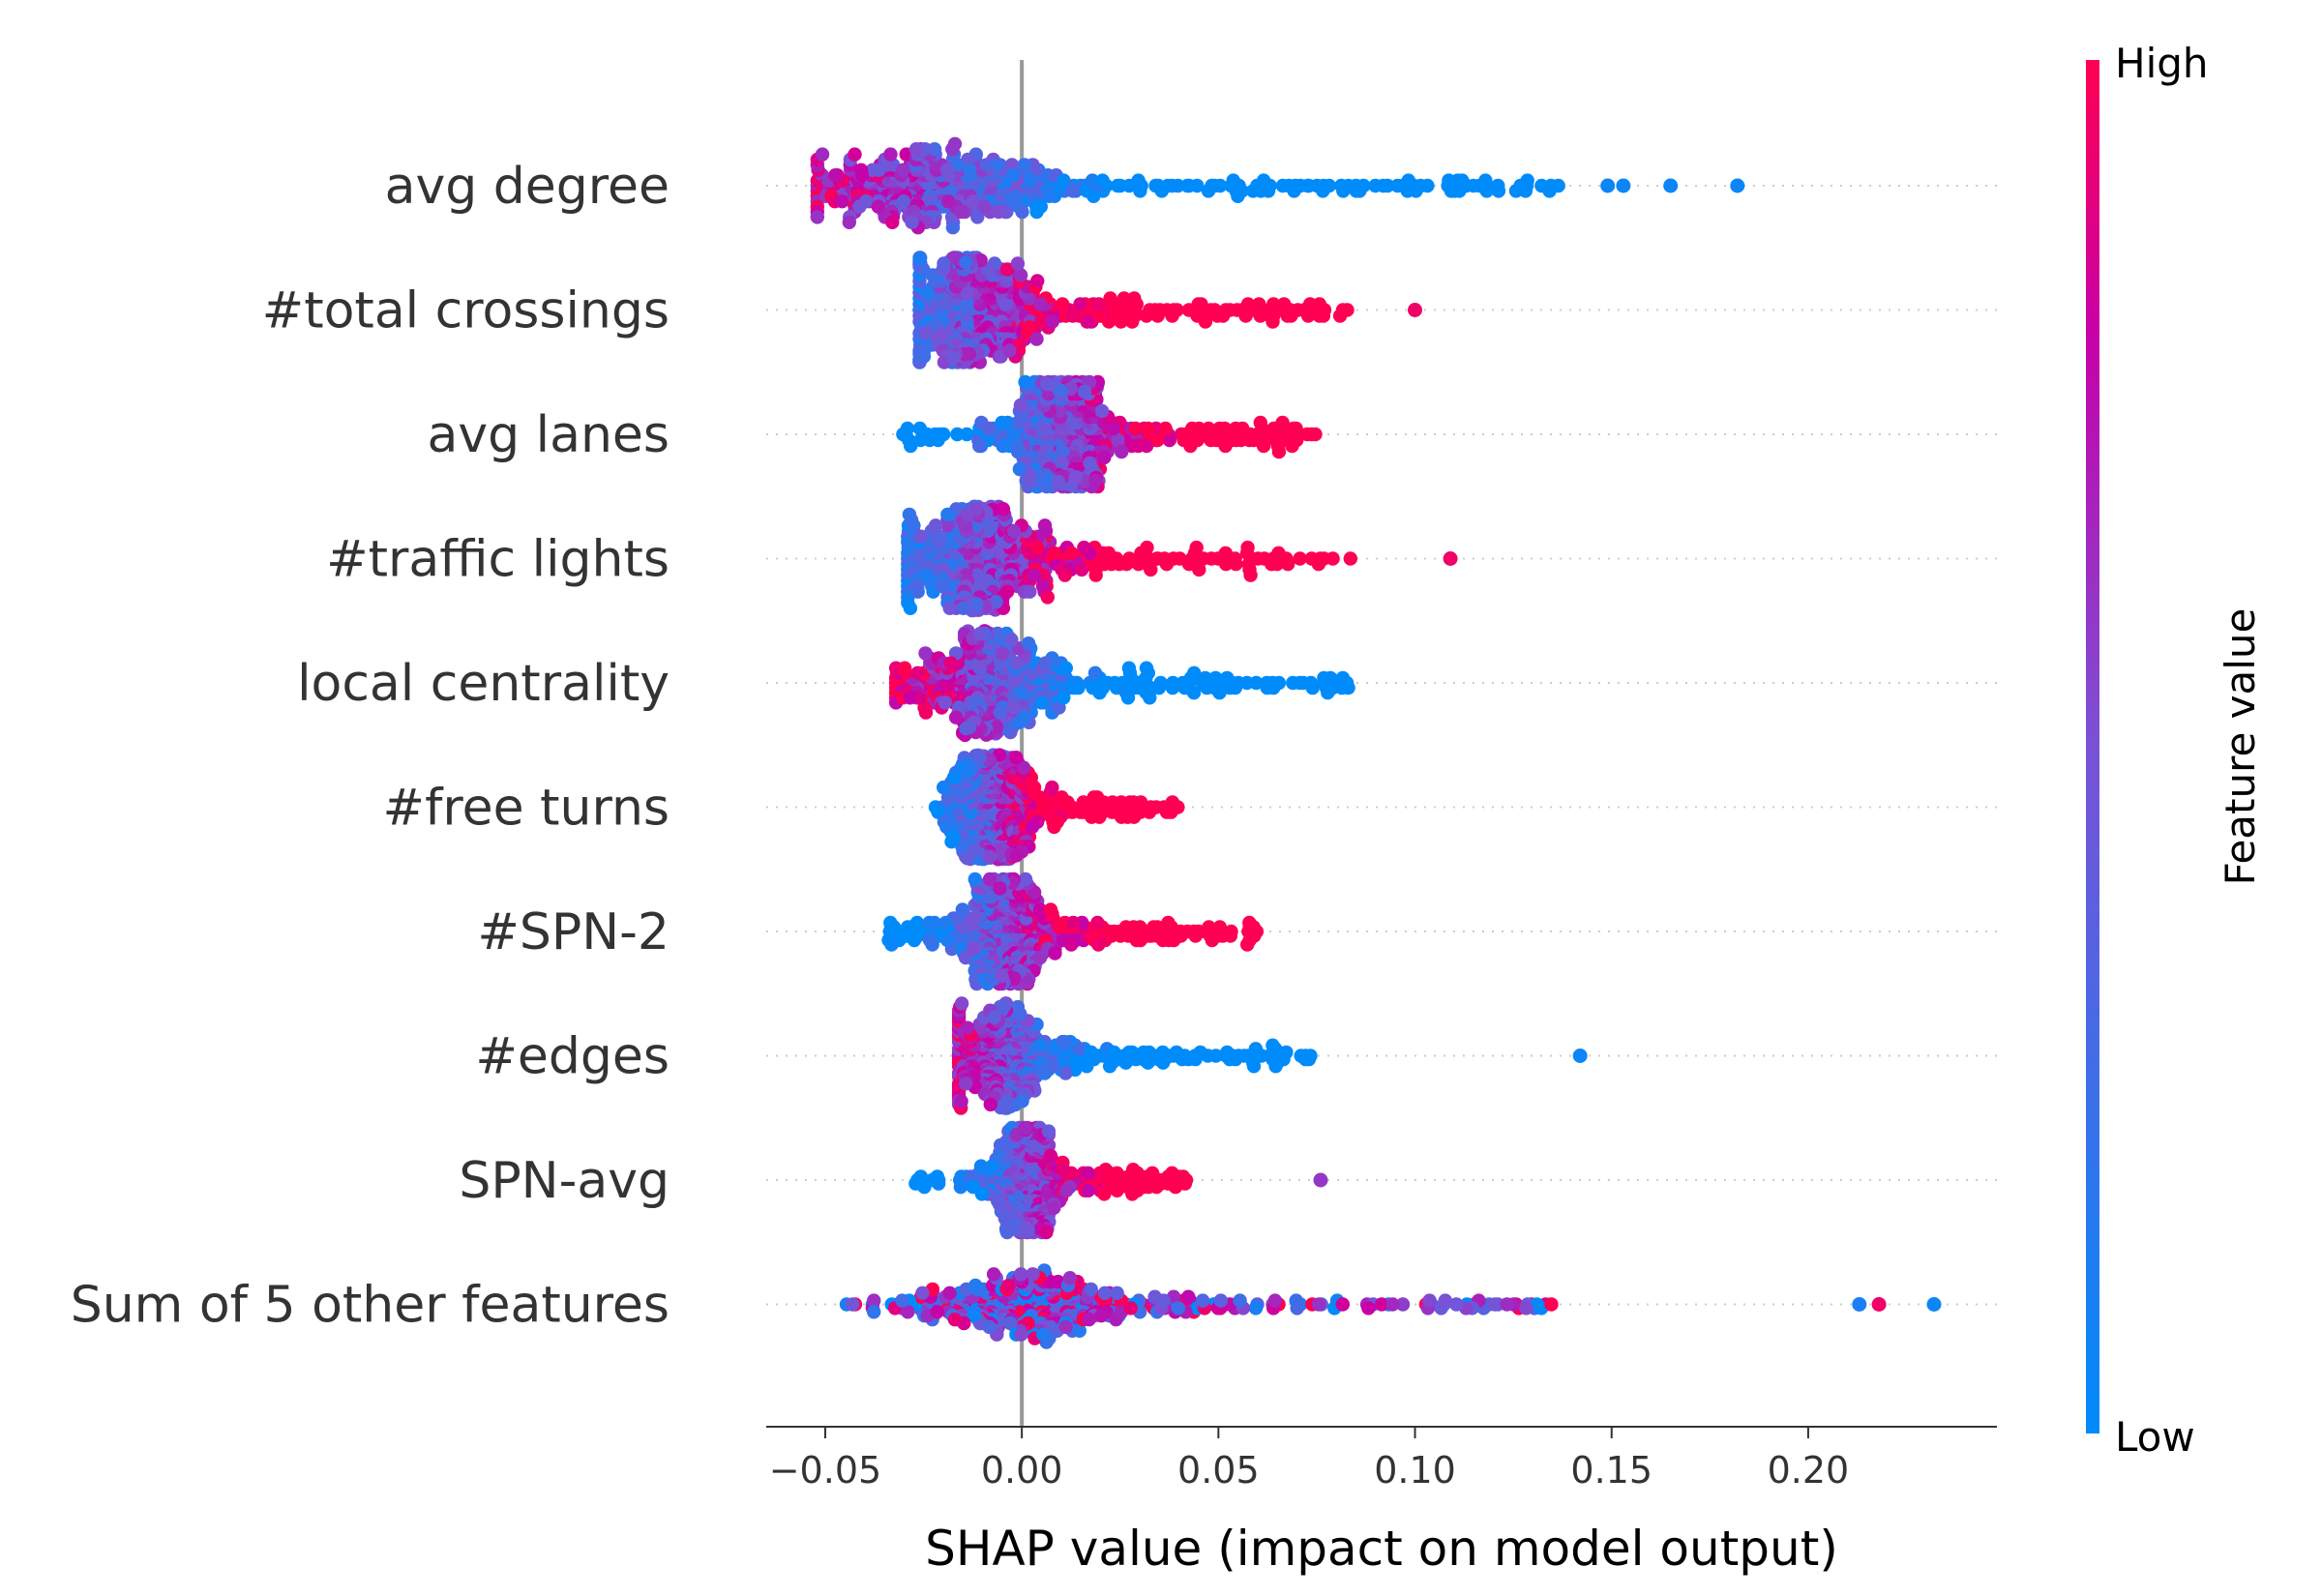  I want to click on colorbar-high-label: High, so click(2162, 63).